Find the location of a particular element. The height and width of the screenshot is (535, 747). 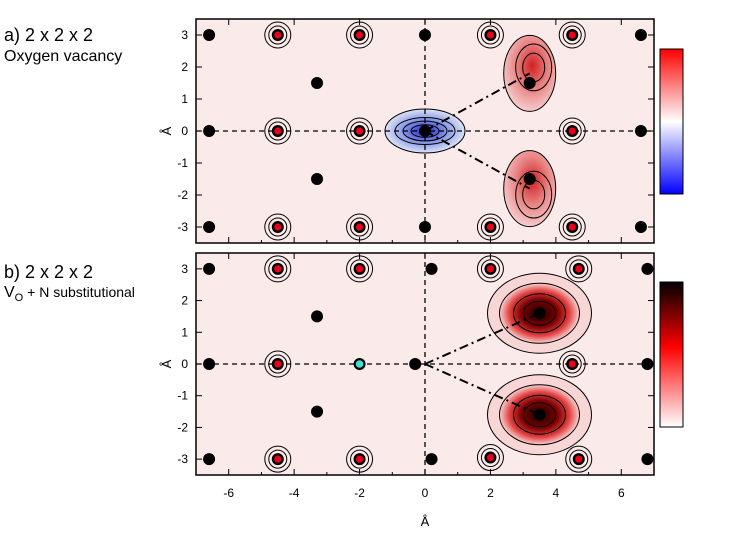

panel-b-colorbar is located at coordinates (671, 354).